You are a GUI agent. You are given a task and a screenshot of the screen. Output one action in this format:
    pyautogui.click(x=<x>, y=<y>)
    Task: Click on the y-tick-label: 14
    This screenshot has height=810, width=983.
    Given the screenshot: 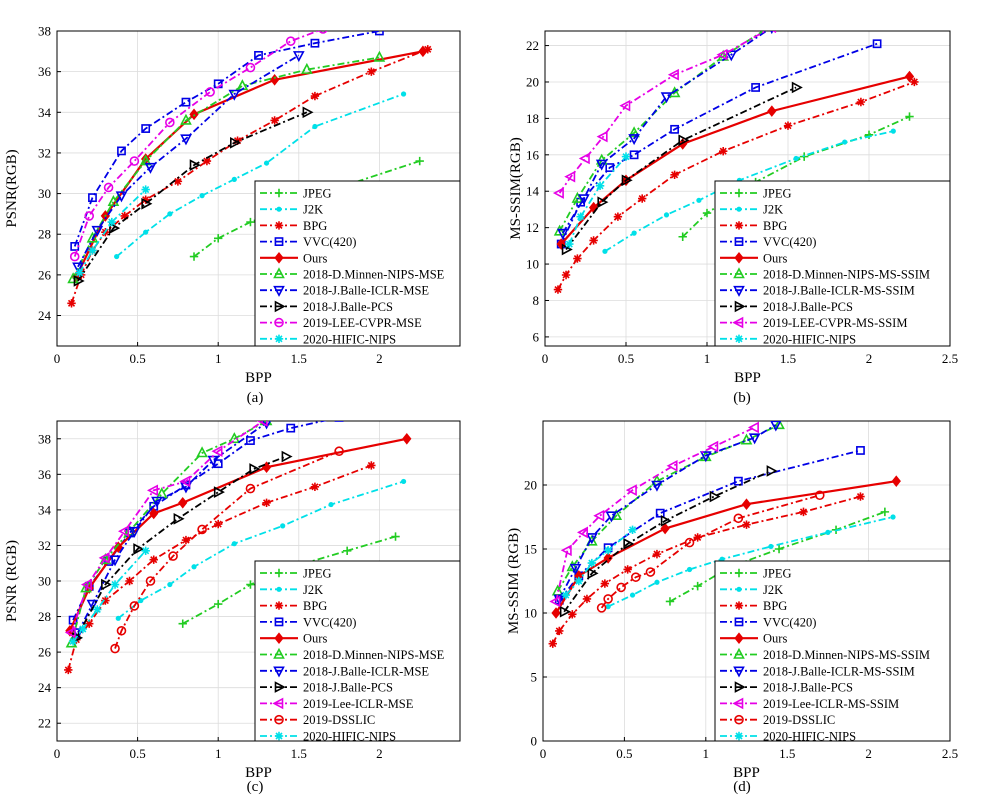 What is the action you would take?
    pyautogui.click(x=533, y=191)
    